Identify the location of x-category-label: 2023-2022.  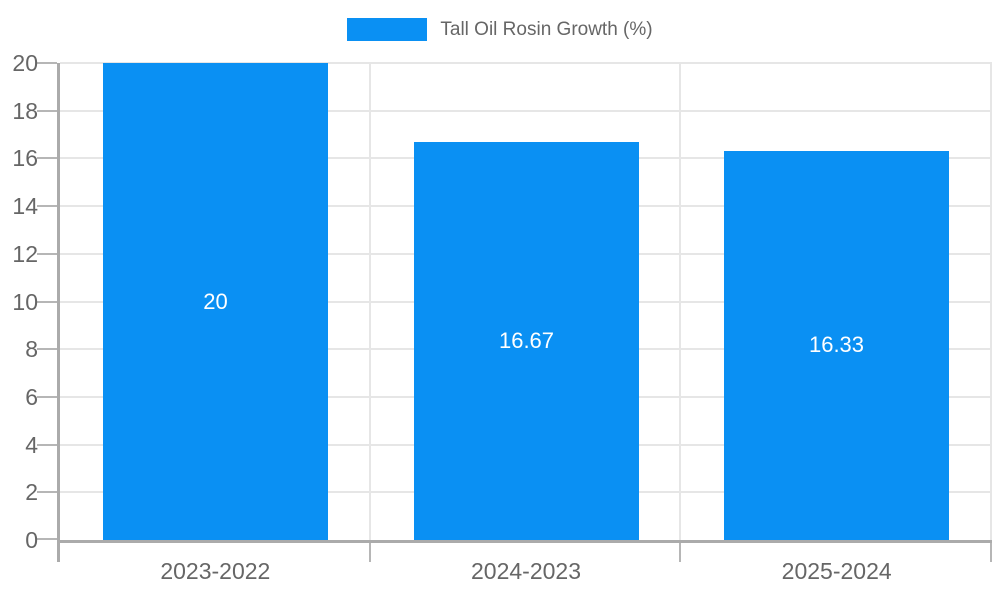
(215, 571).